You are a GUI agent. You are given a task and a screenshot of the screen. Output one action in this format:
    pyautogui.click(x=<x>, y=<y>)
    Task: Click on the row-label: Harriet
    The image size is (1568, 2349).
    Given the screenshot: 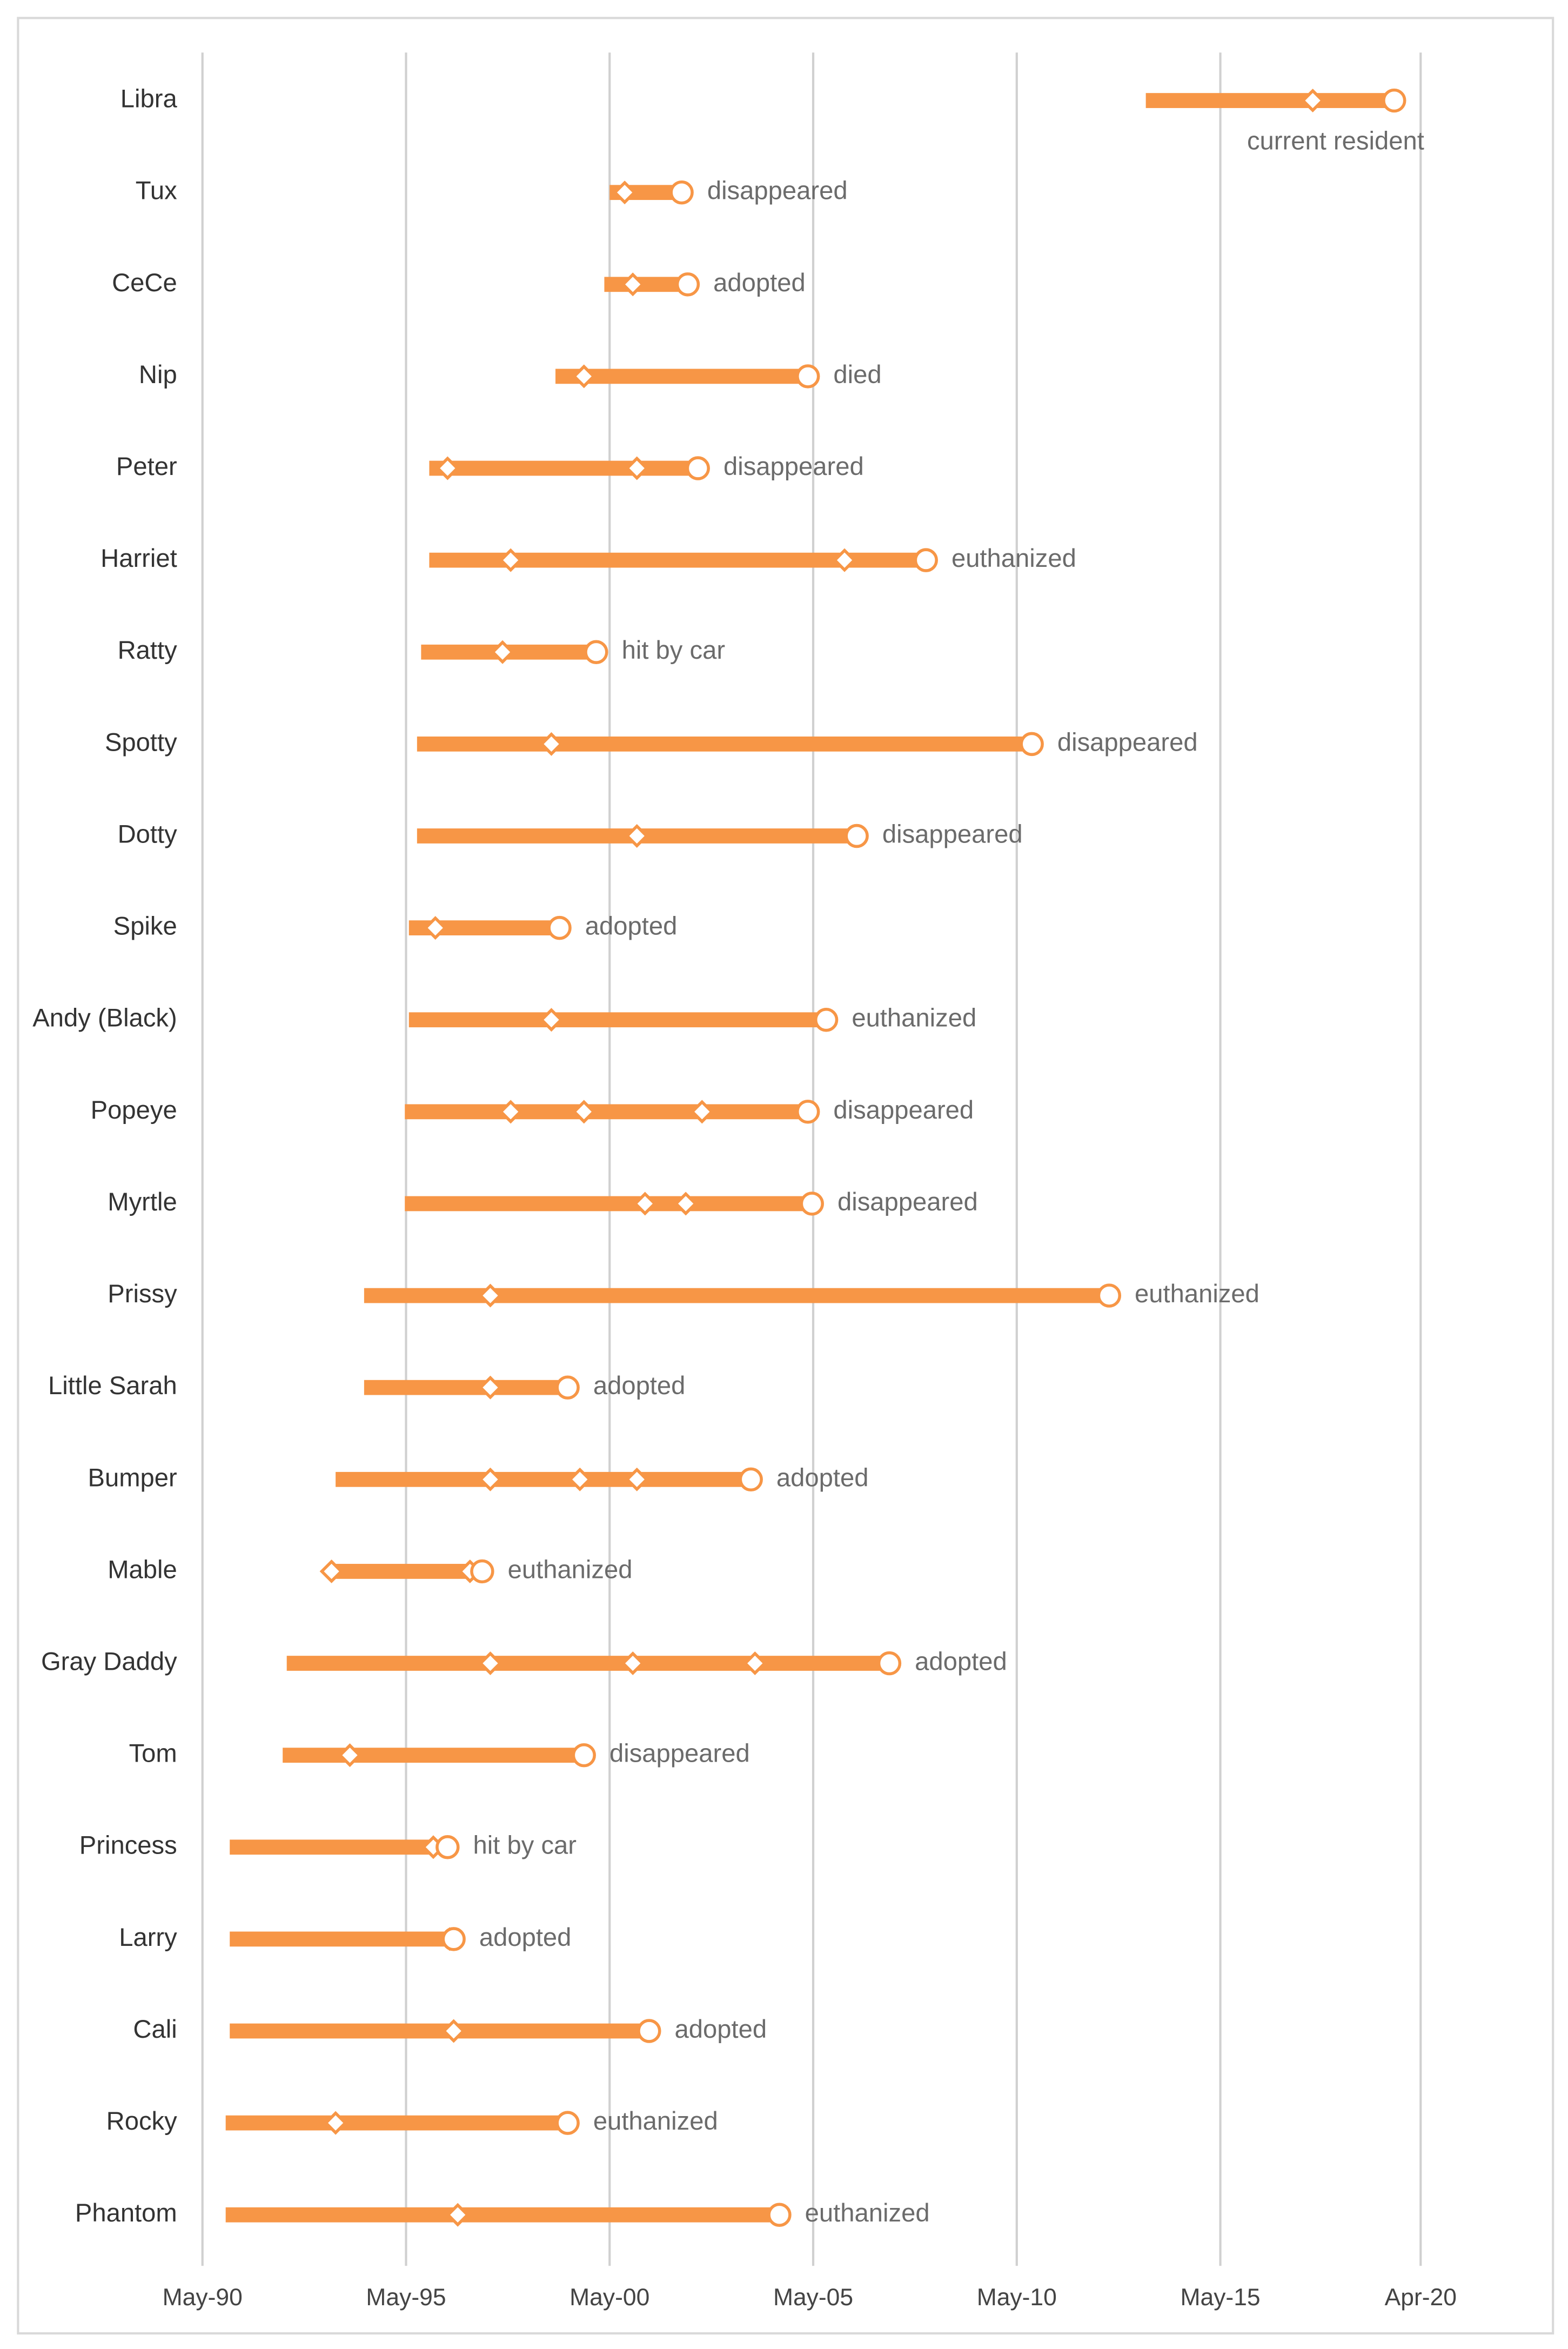 What is the action you would take?
    pyautogui.click(x=138, y=558)
    